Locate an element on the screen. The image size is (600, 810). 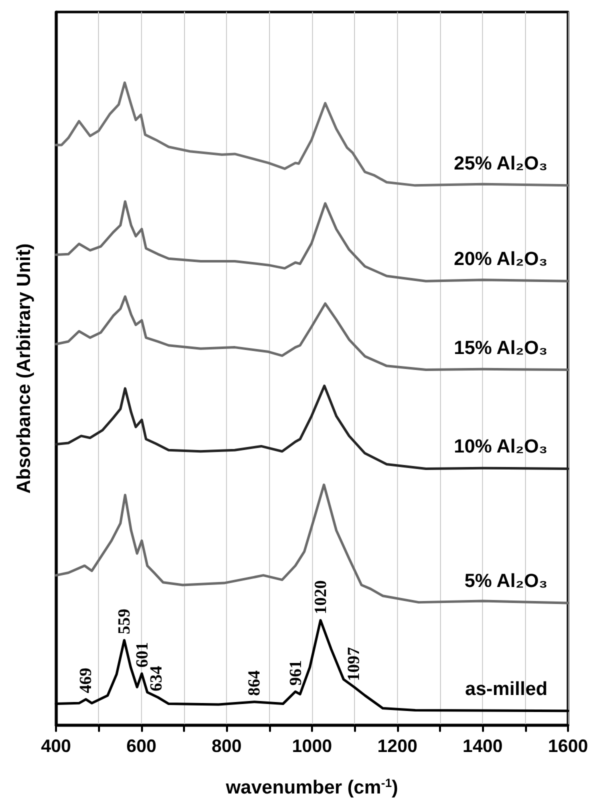
annotation: 864 is located at coordinates (254, 683).